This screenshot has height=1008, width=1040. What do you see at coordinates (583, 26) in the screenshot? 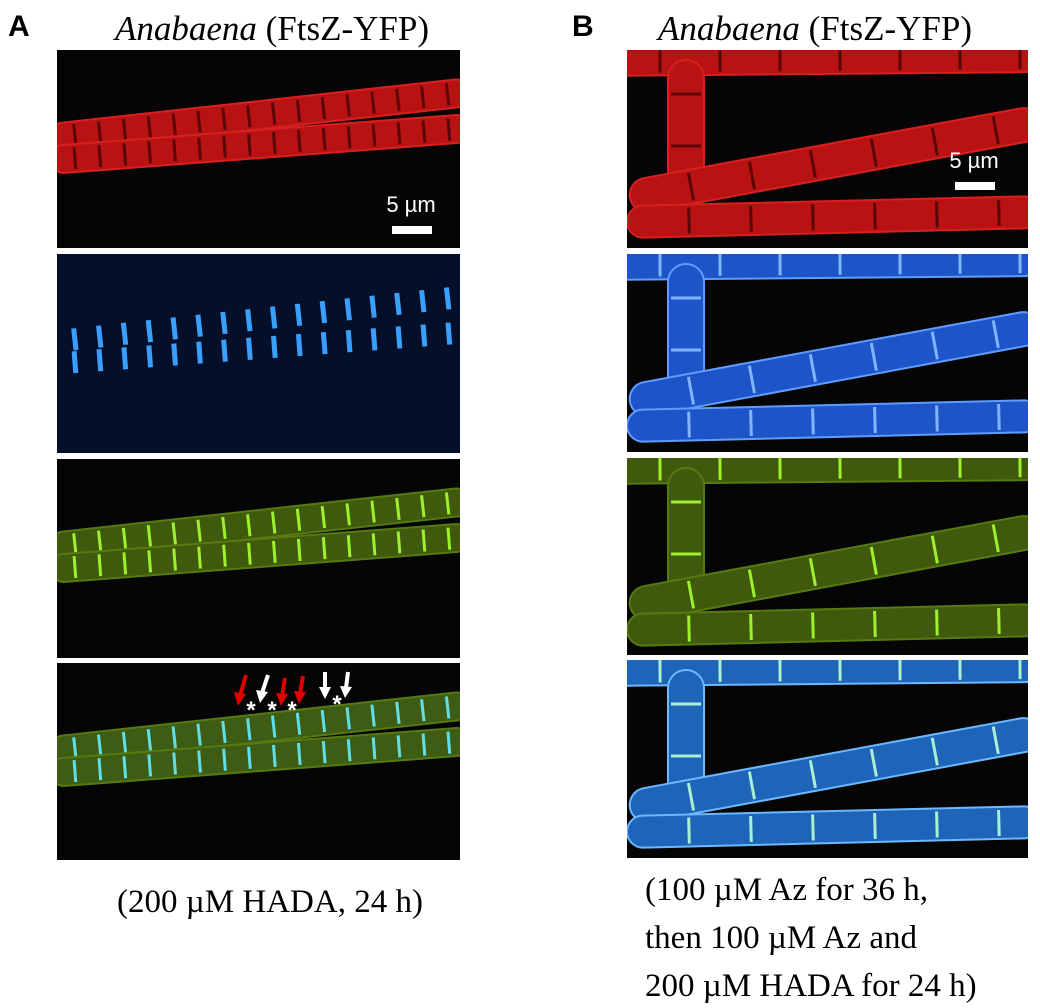
I see `panel-label: B` at bounding box center [583, 26].